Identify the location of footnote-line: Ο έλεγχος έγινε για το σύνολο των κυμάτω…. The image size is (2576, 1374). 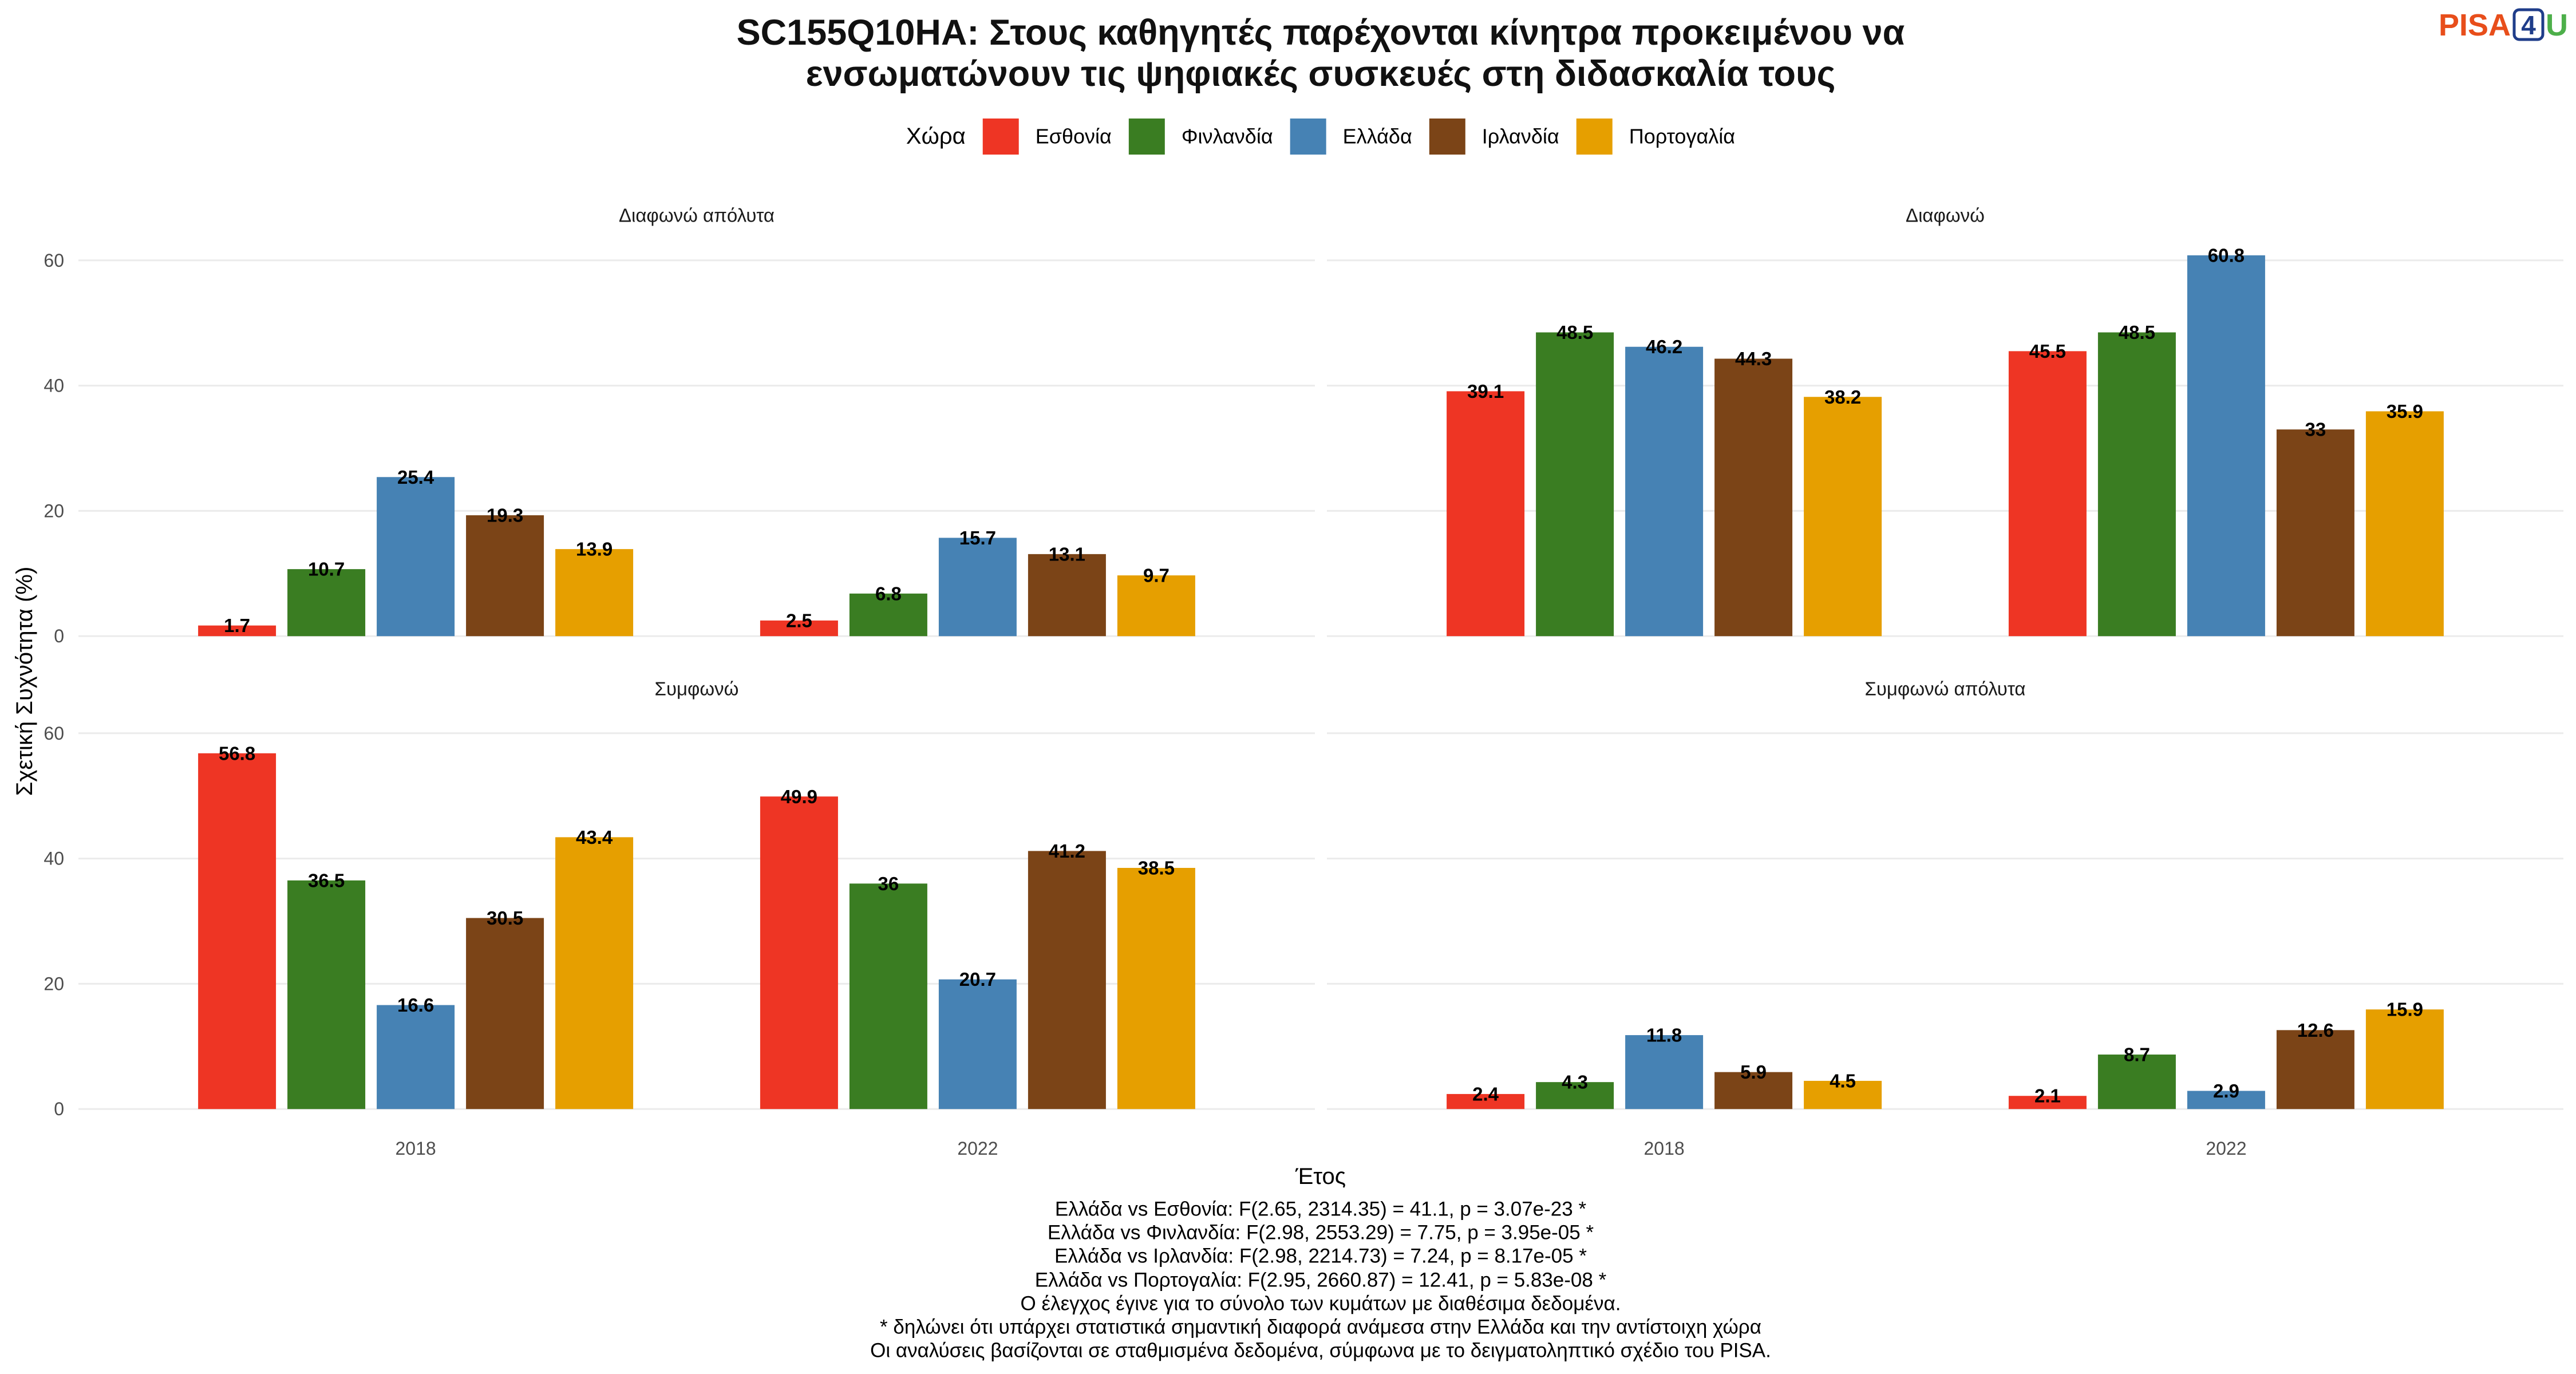
(1321, 1304).